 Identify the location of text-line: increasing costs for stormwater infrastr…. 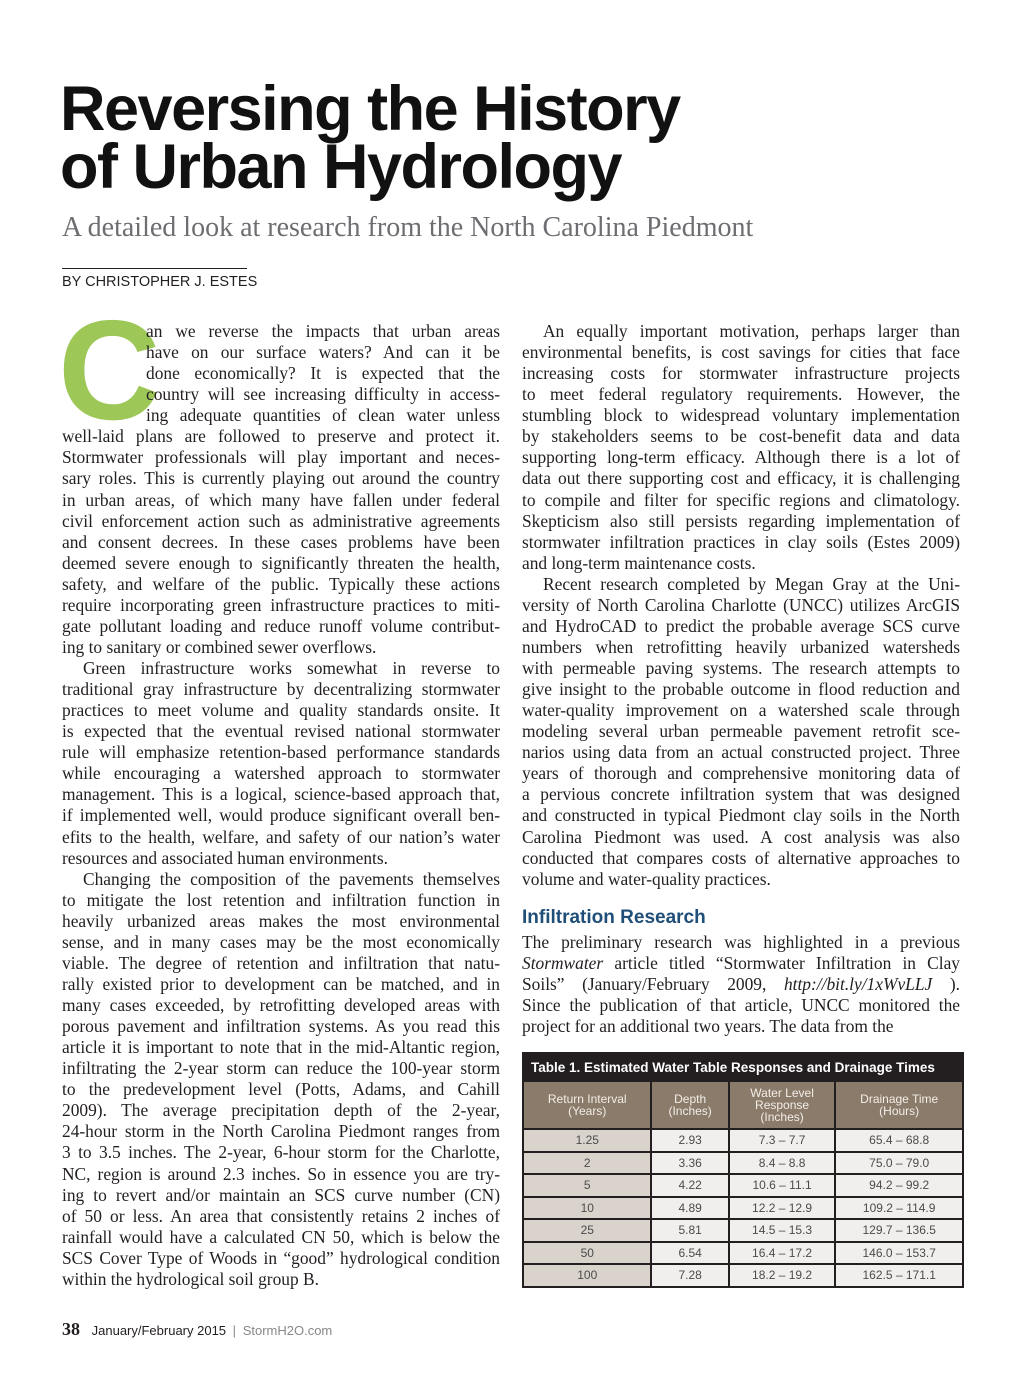
(741, 373).